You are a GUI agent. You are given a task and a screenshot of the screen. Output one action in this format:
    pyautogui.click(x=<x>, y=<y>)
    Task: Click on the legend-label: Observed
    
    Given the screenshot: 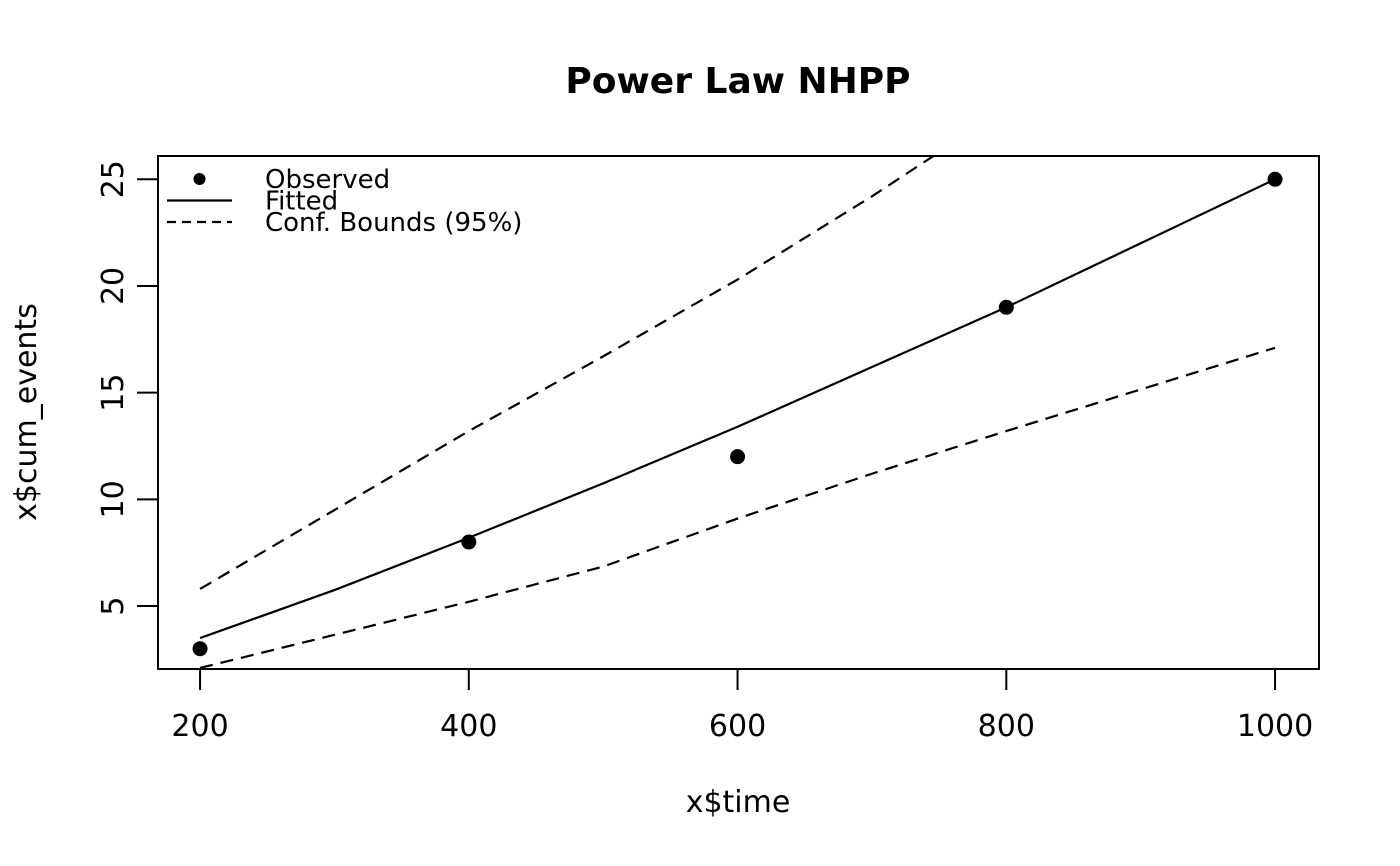 What is the action you would take?
    pyautogui.click(x=327, y=180)
    